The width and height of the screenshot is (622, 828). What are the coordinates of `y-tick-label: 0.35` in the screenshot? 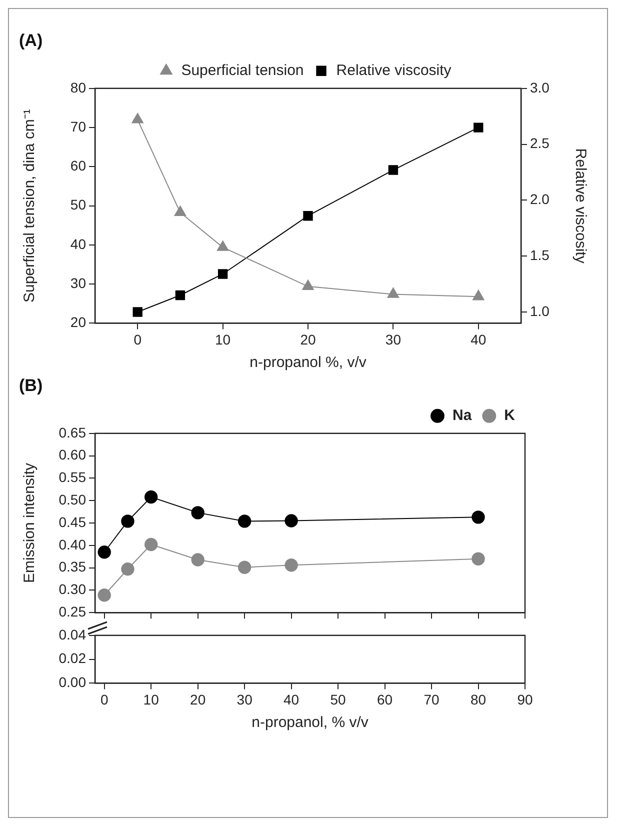 It's located at (72, 566).